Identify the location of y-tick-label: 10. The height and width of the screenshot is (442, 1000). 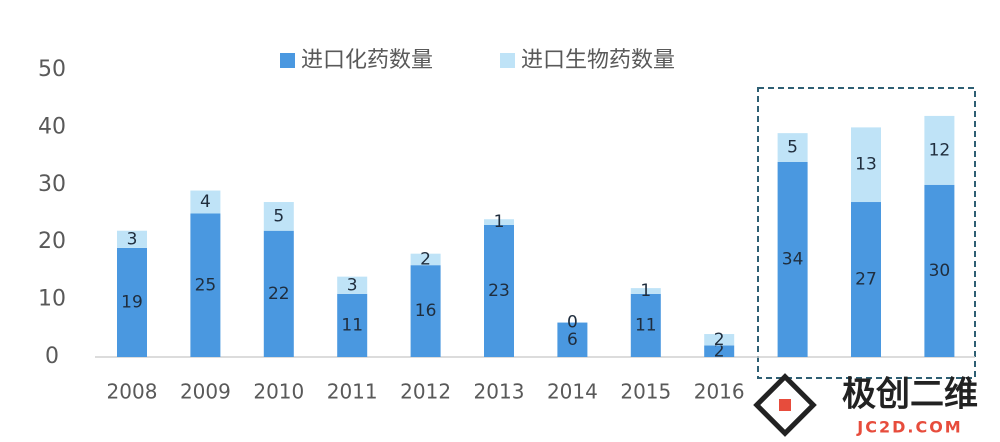
(52, 299).